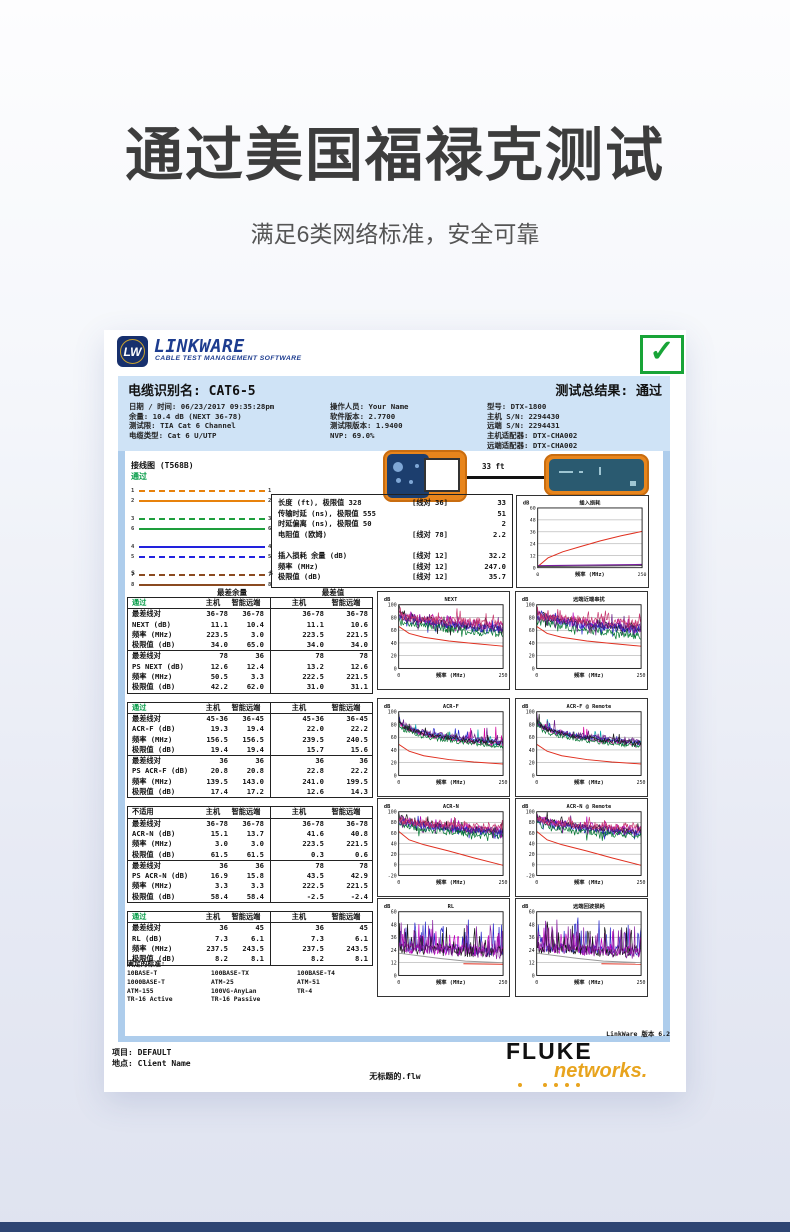 This screenshot has width=790, height=1232. I want to click on table-row: 频率 (MHz) 50.5 3.3 222.5 221.5, so click(250, 677).